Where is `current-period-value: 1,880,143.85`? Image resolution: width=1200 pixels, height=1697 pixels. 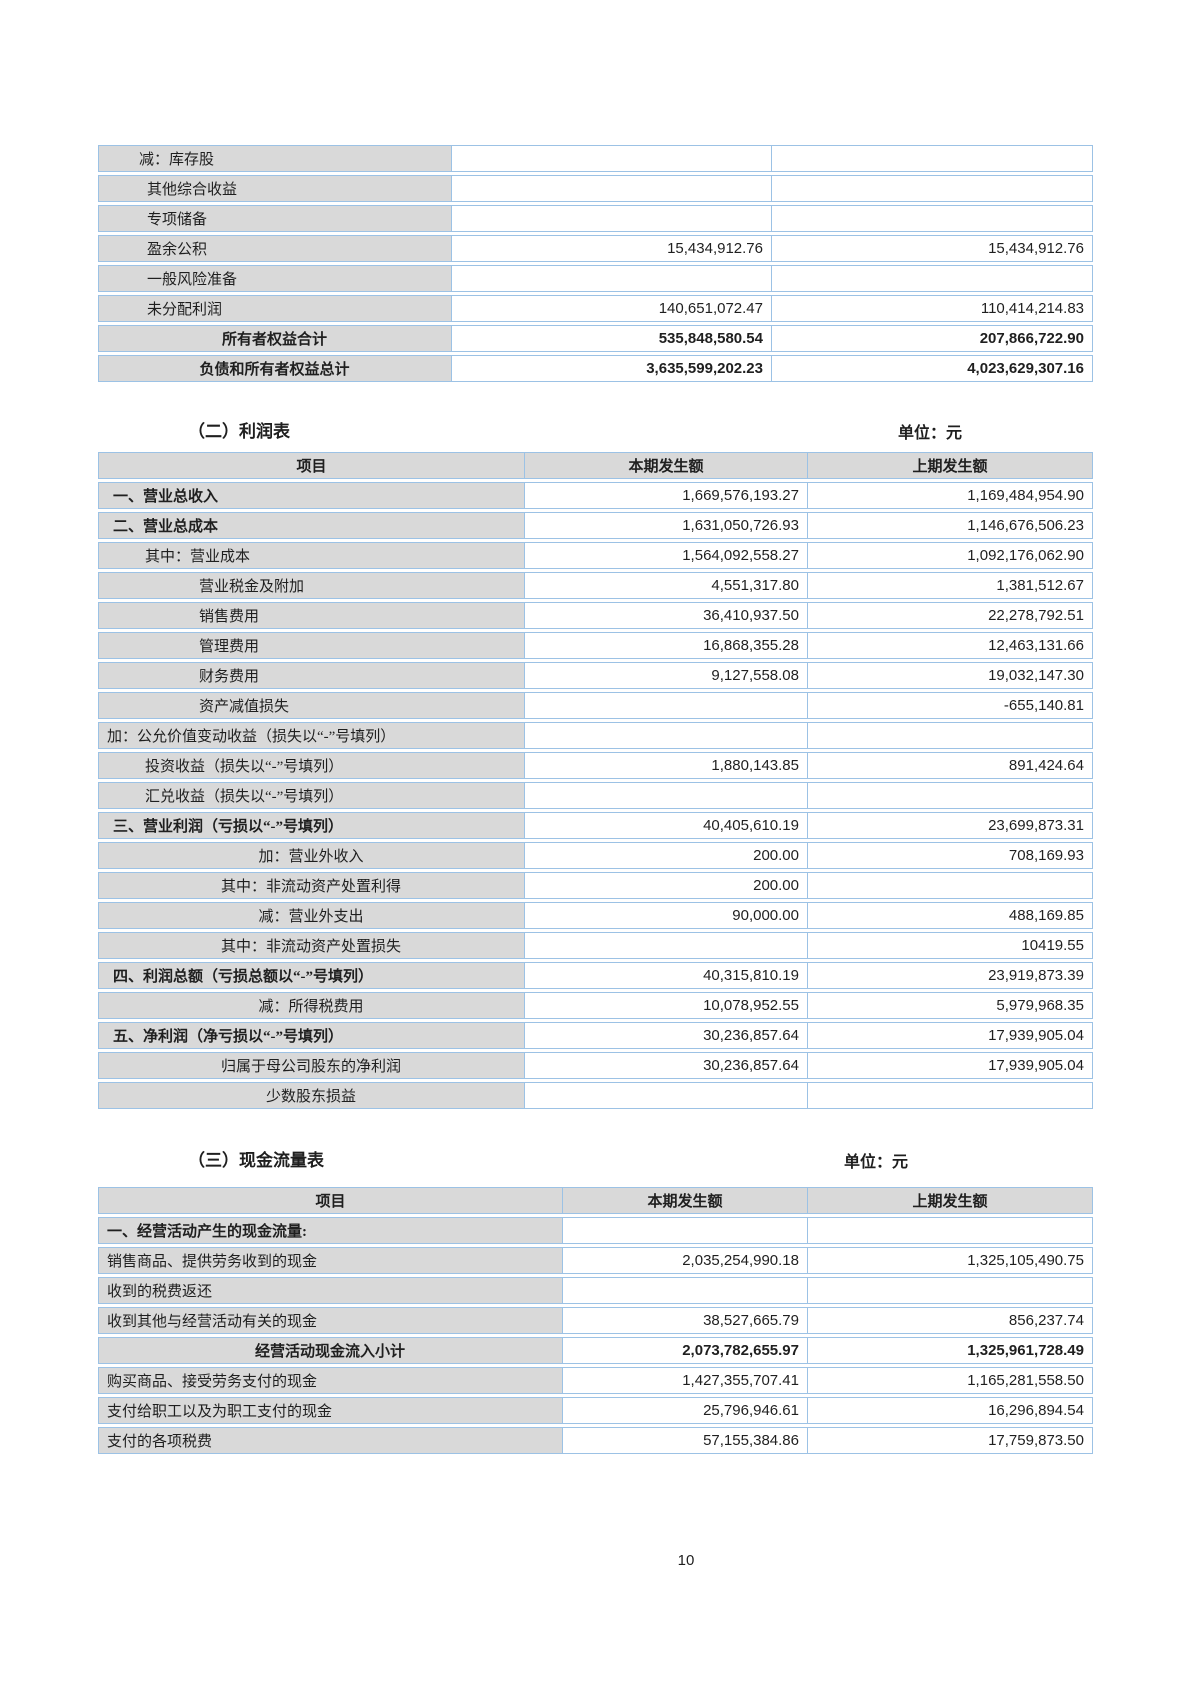
current-period-value: 1,880,143.85 is located at coordinates (666, 765).